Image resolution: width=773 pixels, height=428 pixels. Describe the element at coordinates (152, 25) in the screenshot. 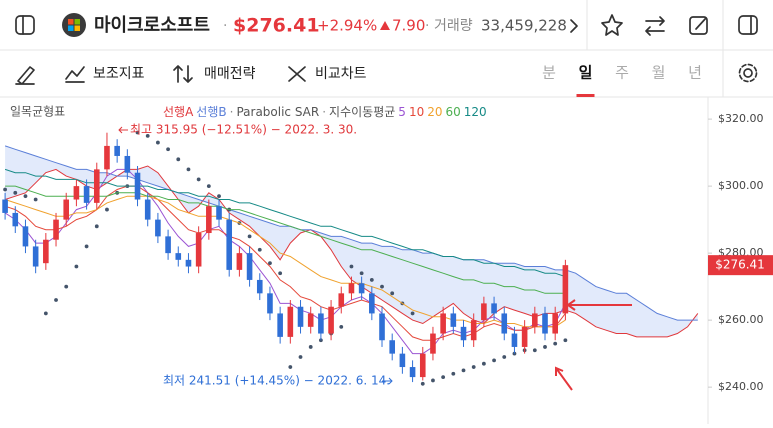

I see `stock-name: 마이크로소프트` at that location.